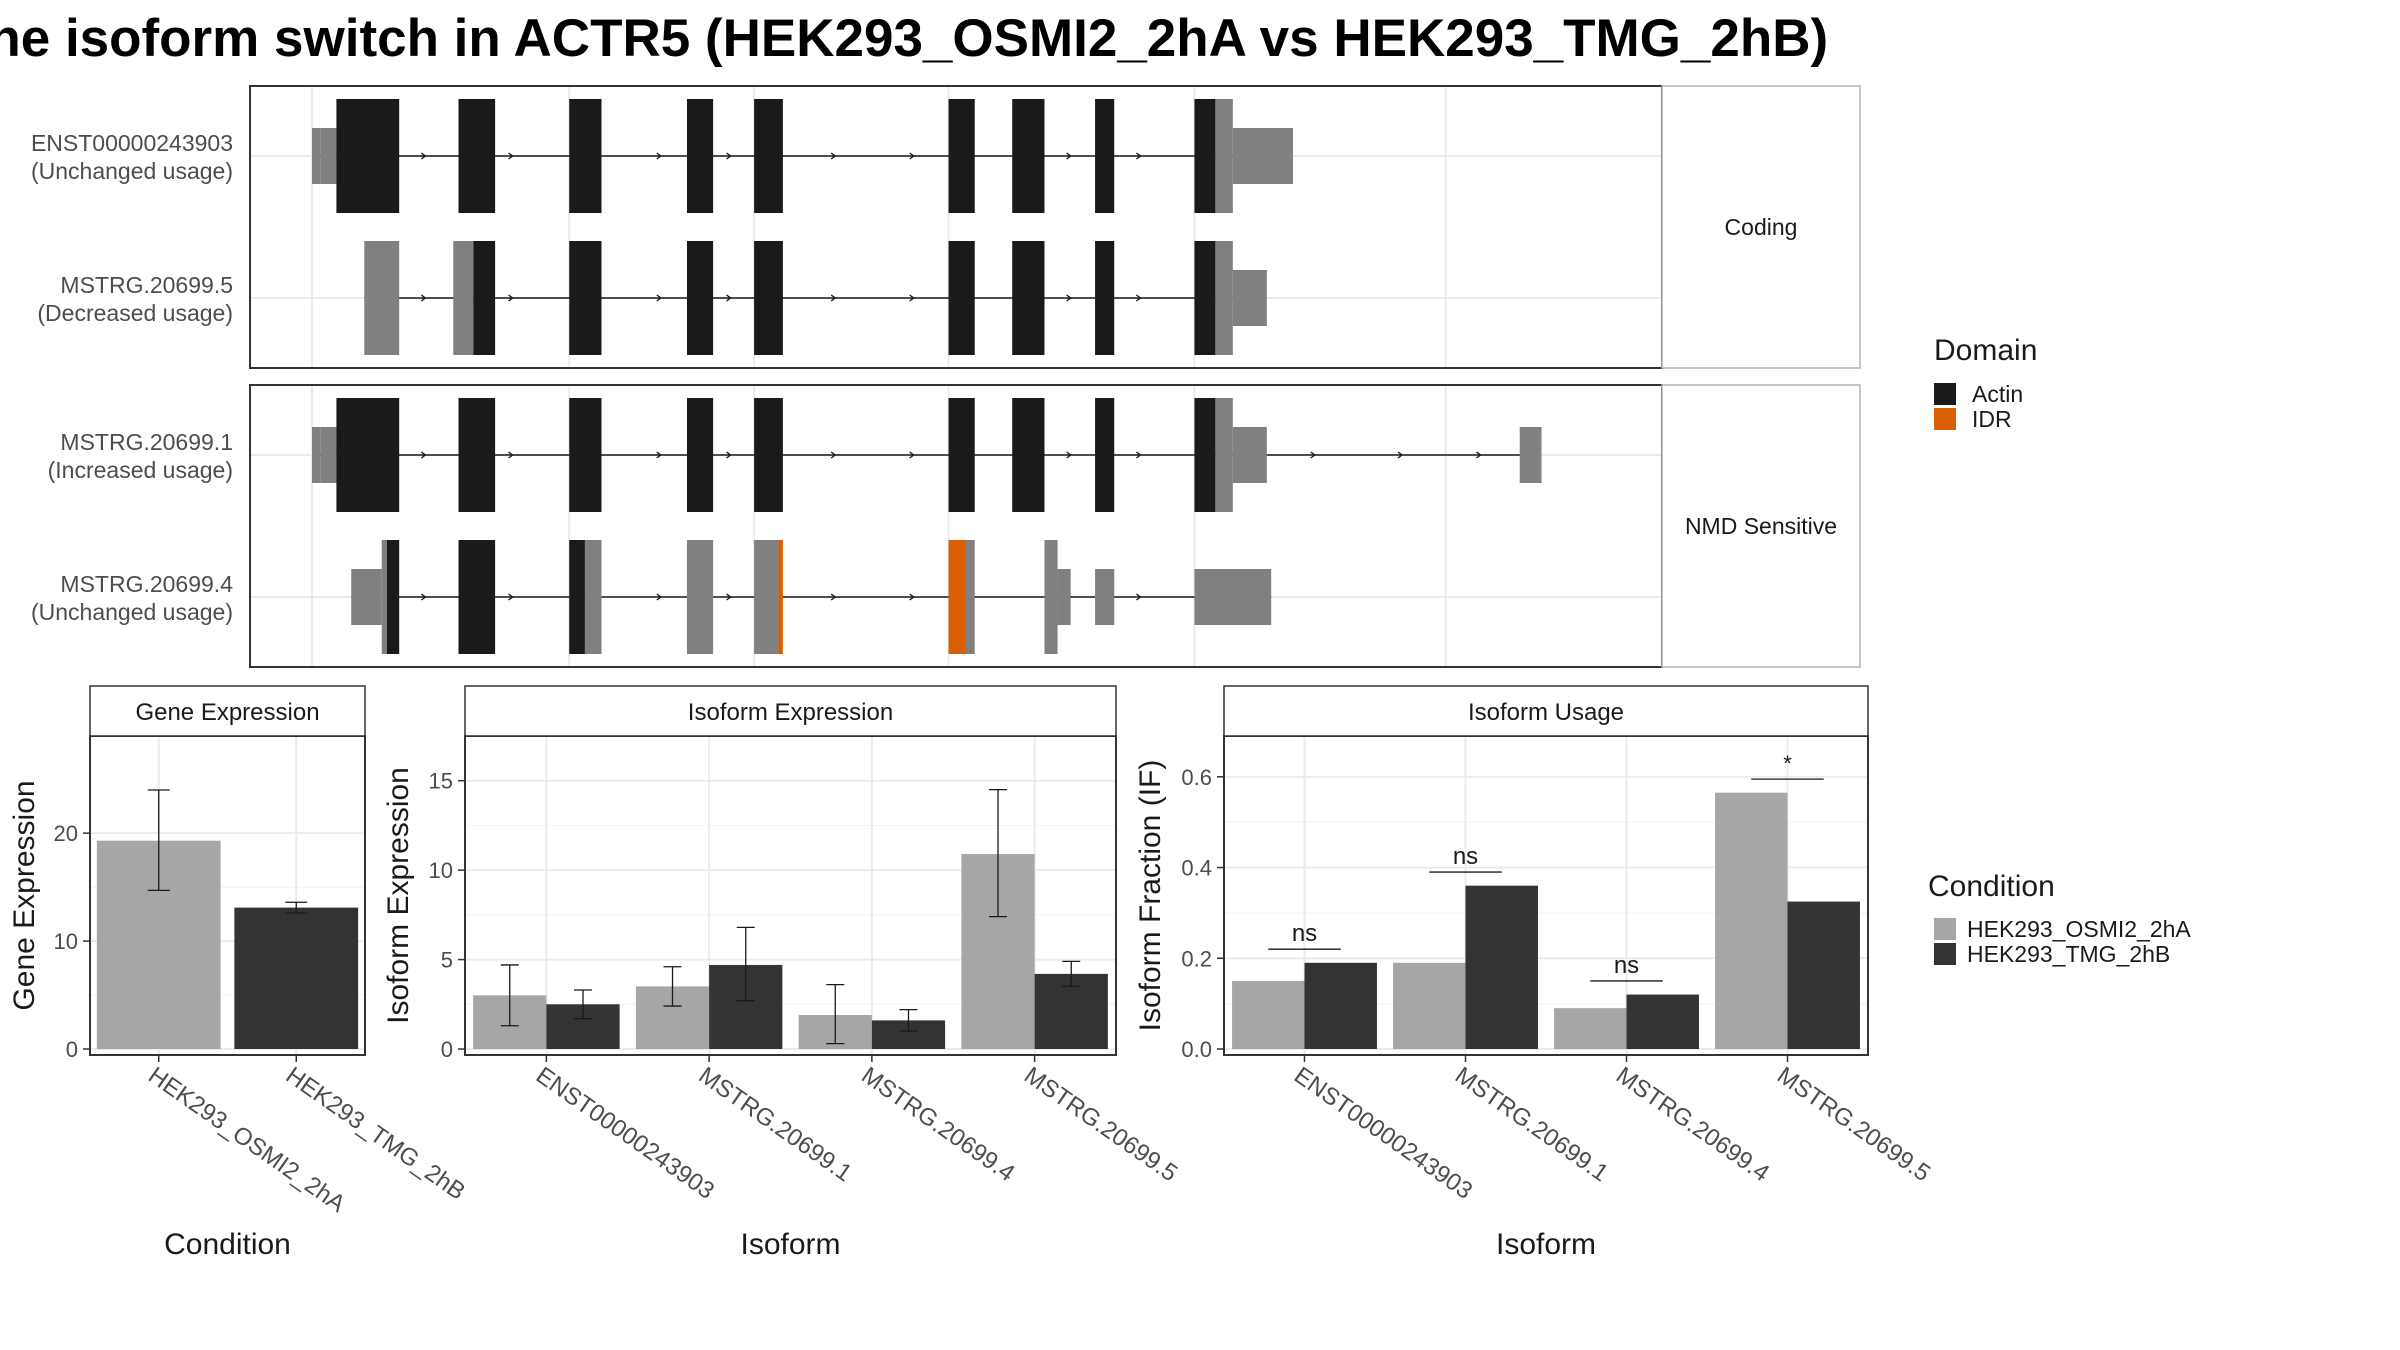 Image resolution: width=2400 pixels, height=1350 pixels. Describe the element at coordinates (1945, 419) in the screenshot. I see `legend-swatch-idr` at that location.